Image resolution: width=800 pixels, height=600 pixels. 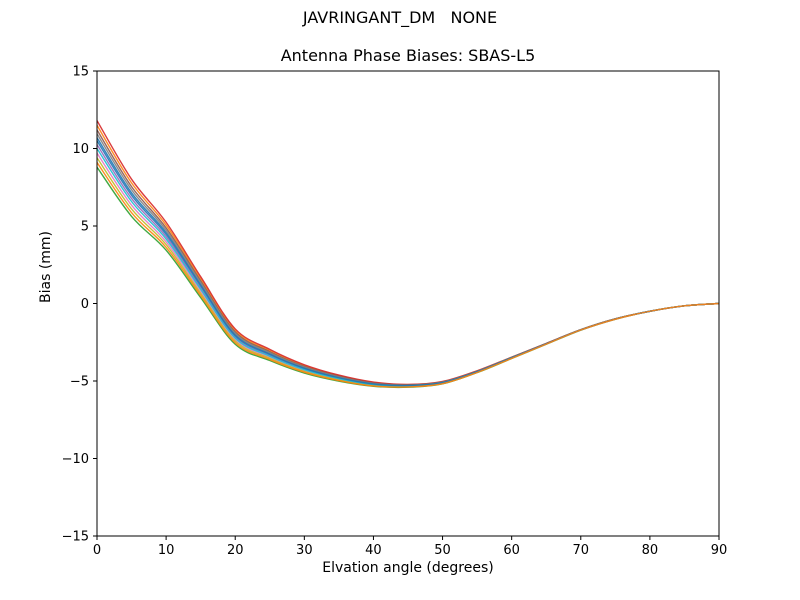 What do you see at coordinates (400, 17) in the screenshot?
I see `figure-suptitle: JAVRINGANT_DM NONE` at bounding box center [400, 17].